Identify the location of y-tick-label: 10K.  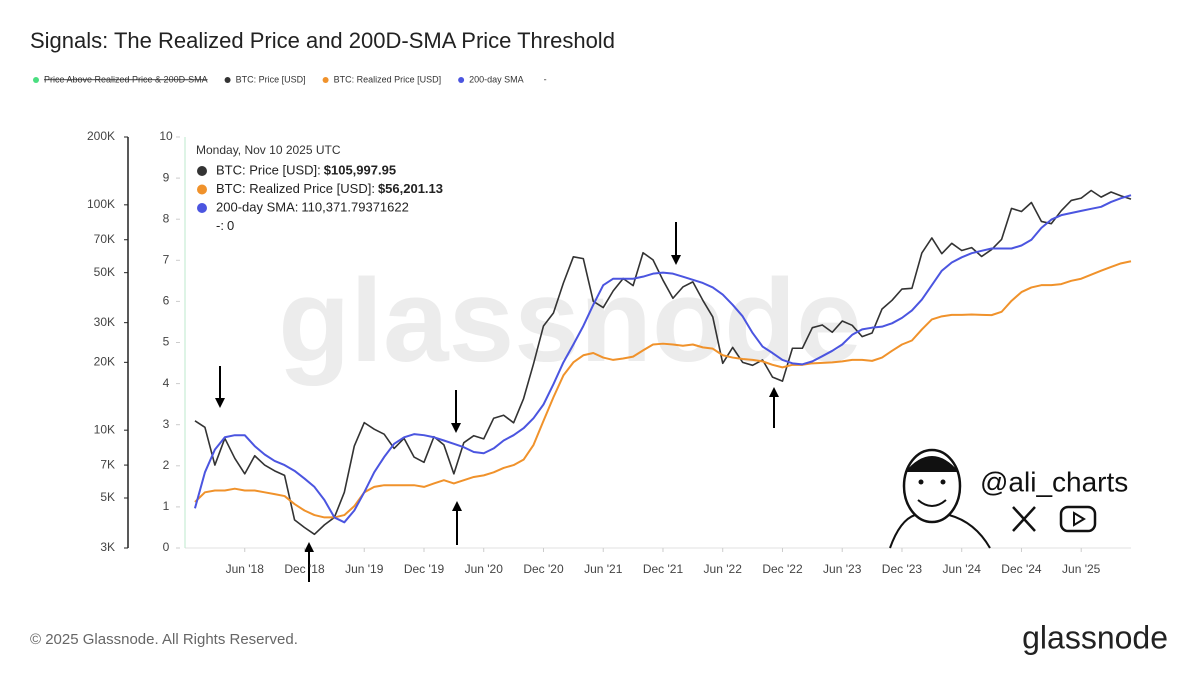
(104, 429).